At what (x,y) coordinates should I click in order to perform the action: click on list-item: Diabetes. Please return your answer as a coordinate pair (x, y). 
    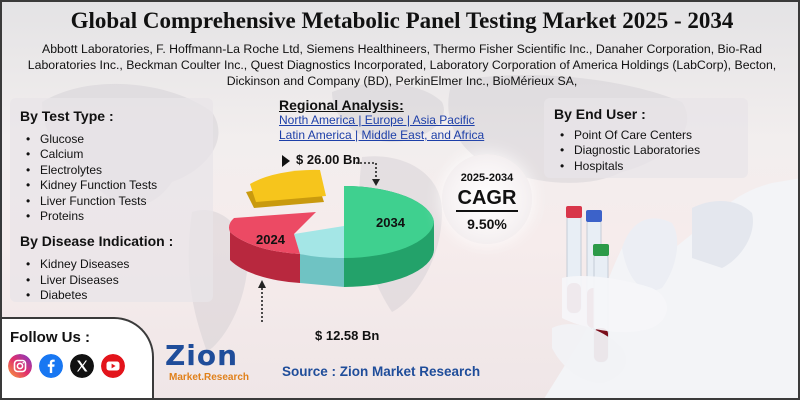
    Looking at the image, I should click on (118, 296).